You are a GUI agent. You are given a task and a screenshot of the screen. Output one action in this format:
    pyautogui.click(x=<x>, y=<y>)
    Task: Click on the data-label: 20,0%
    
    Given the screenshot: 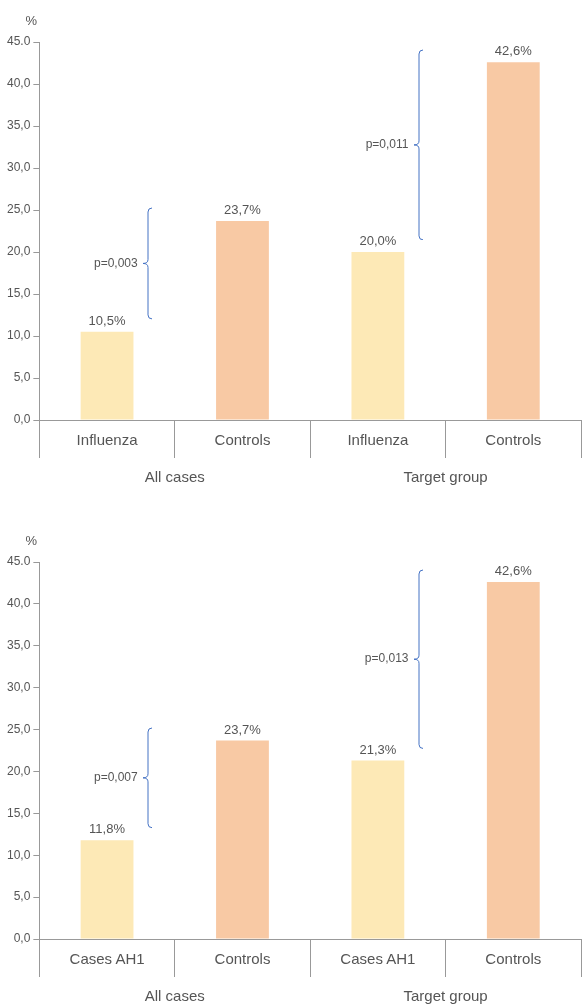 What is the action you would take?
    pyautogui.click(x=378, y=241)
    